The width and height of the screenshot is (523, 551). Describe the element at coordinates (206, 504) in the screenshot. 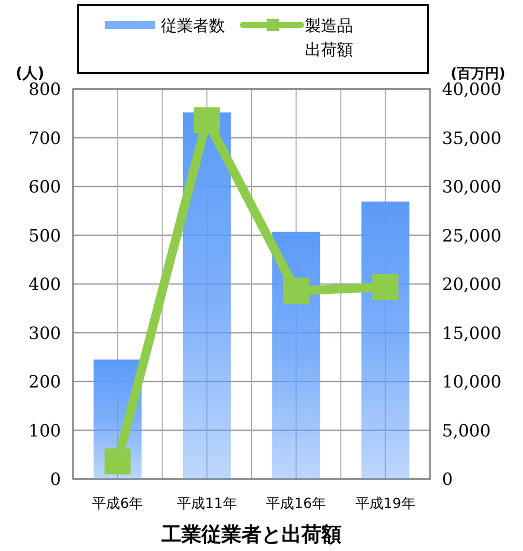

I see `x-tick-label: 平成11年` at that location.